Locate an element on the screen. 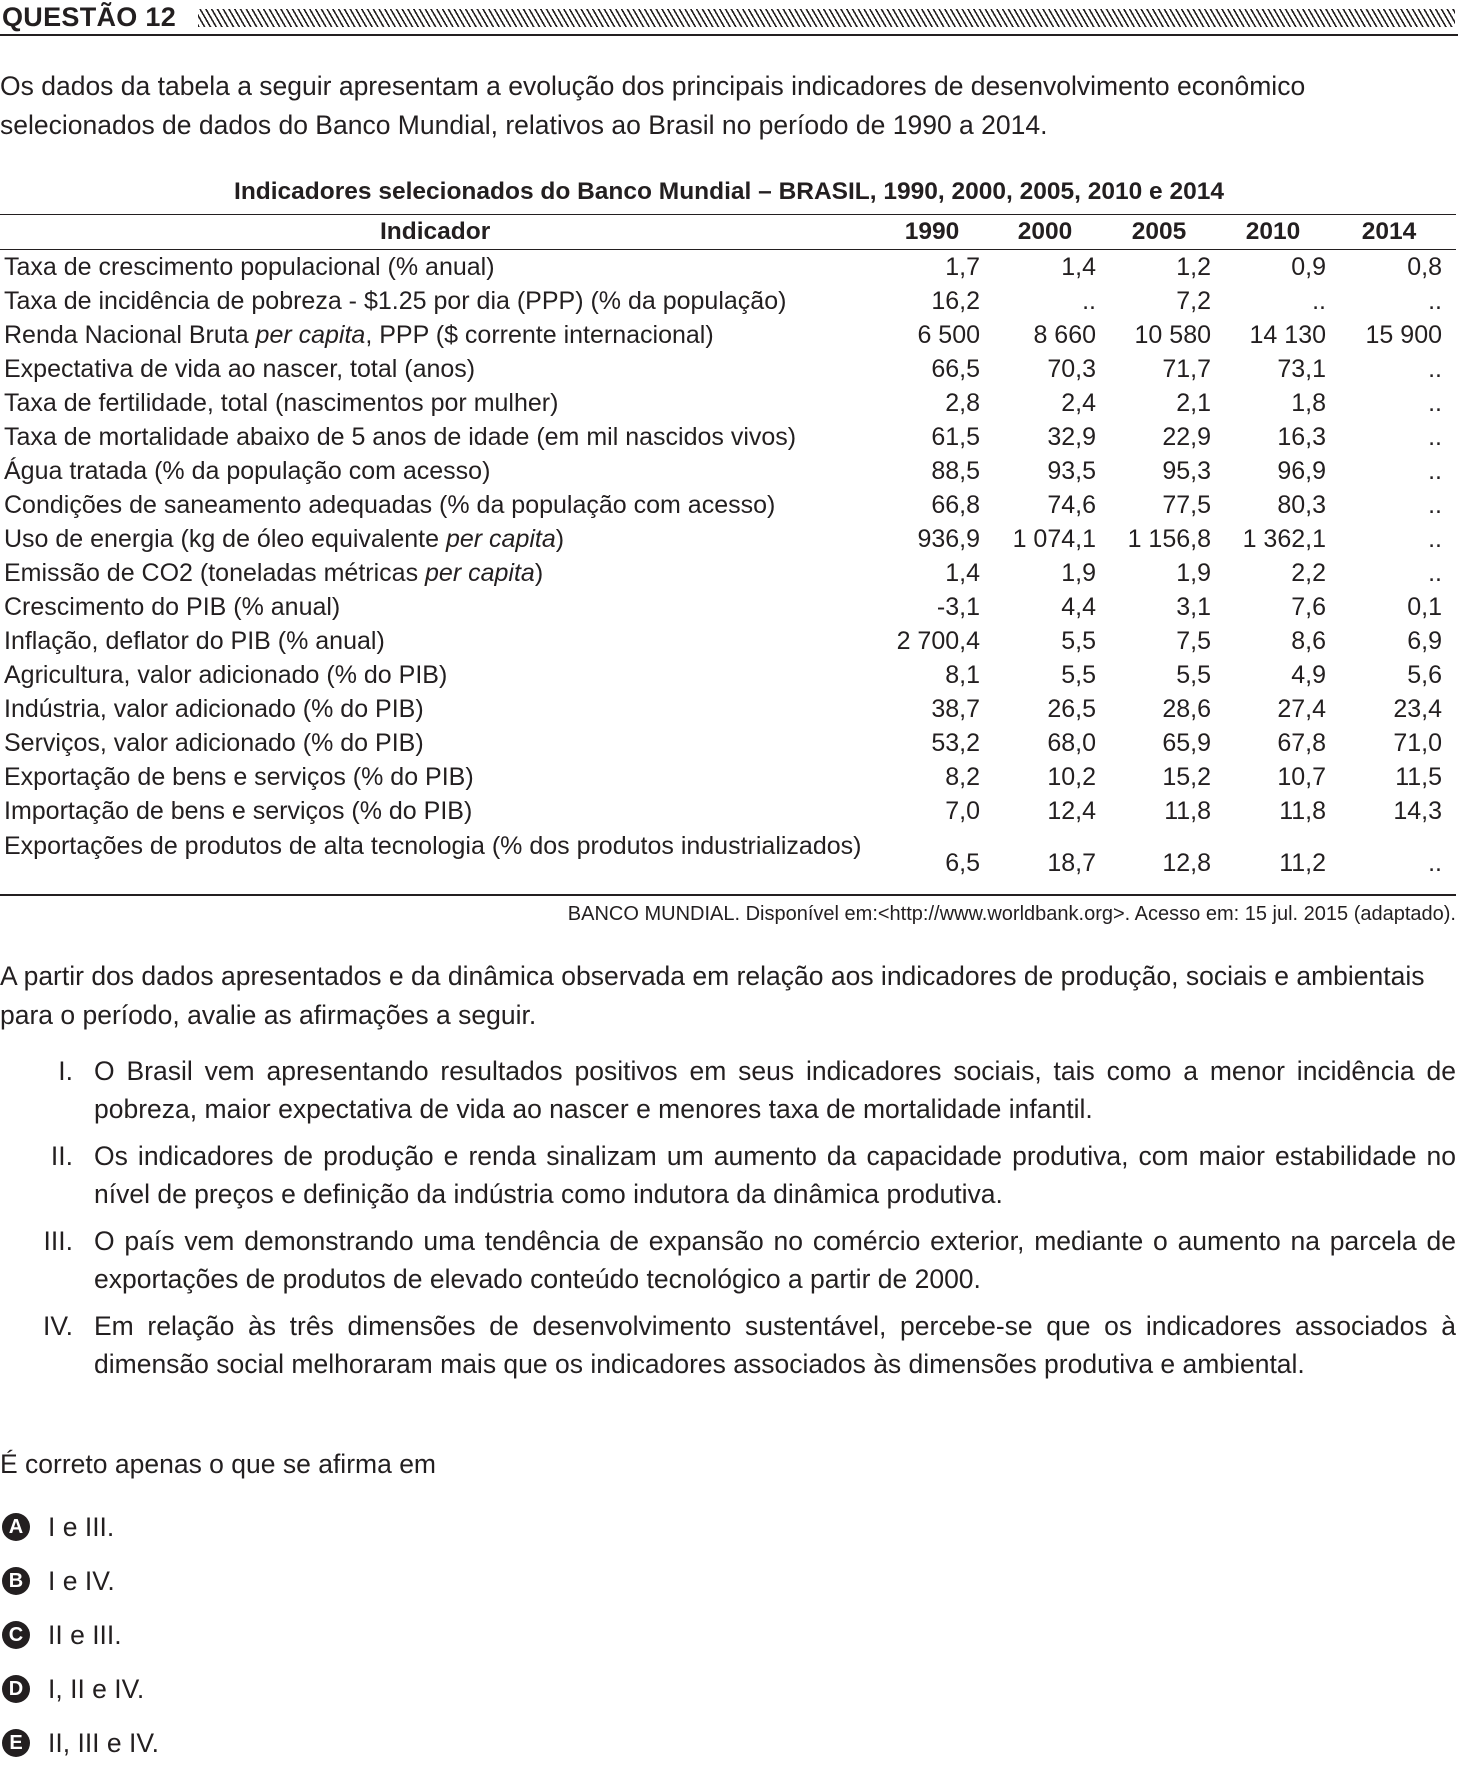 The width and height of the screenshot is (1458, 1768). value-cell-2005: 1,9 is located at coordinates (1193, 573).